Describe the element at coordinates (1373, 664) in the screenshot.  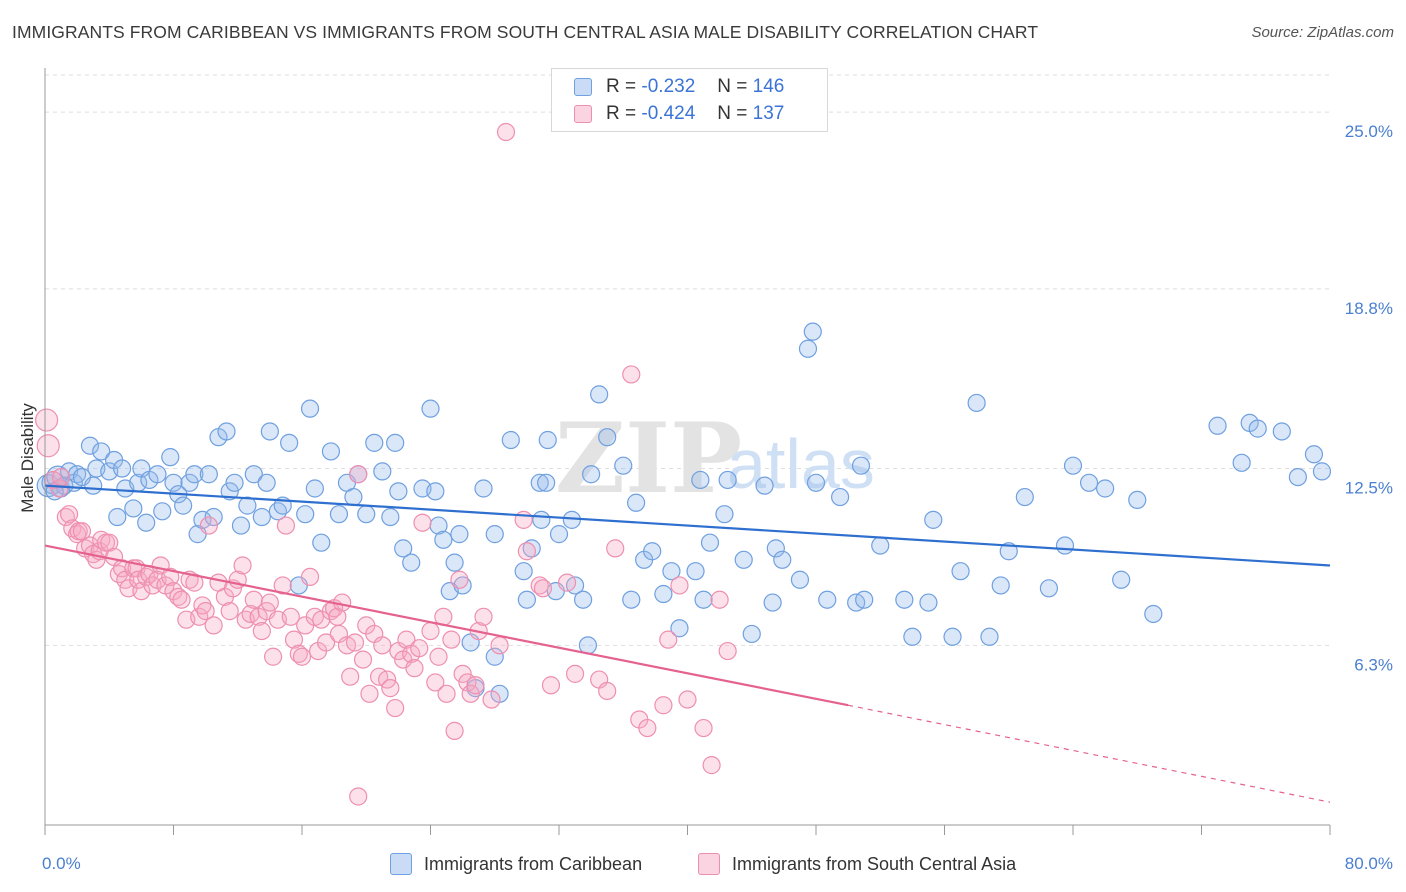
I see `y-tick-label: 6.3%` at that location.